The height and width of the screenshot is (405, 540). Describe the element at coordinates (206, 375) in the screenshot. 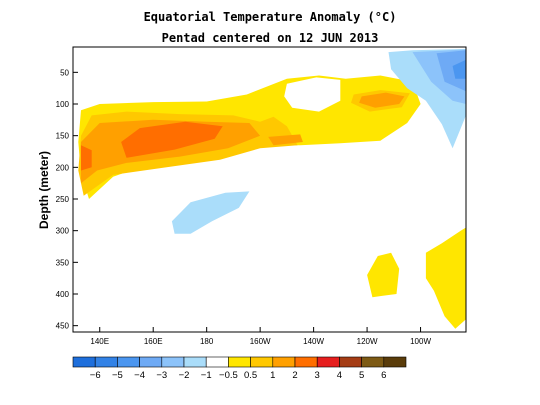

I see `colorbar-label: −1` at that location.